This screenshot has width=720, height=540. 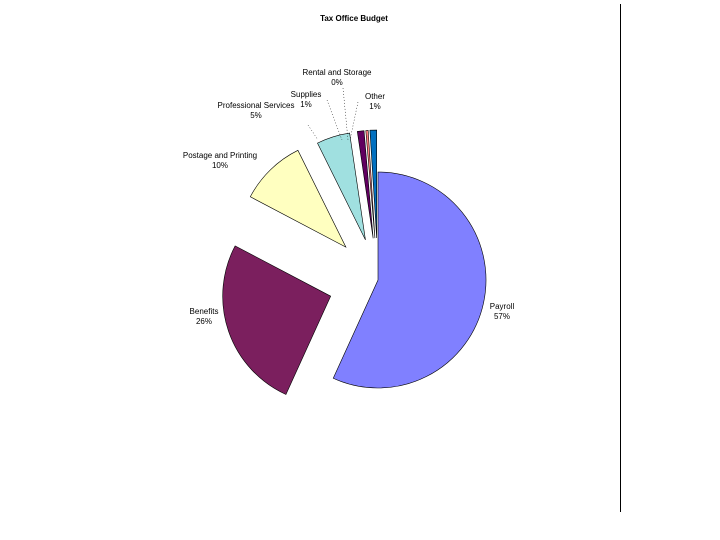 I want to click on slice-percent-postage-and-printing: 10%, so click(x=220, y=165).